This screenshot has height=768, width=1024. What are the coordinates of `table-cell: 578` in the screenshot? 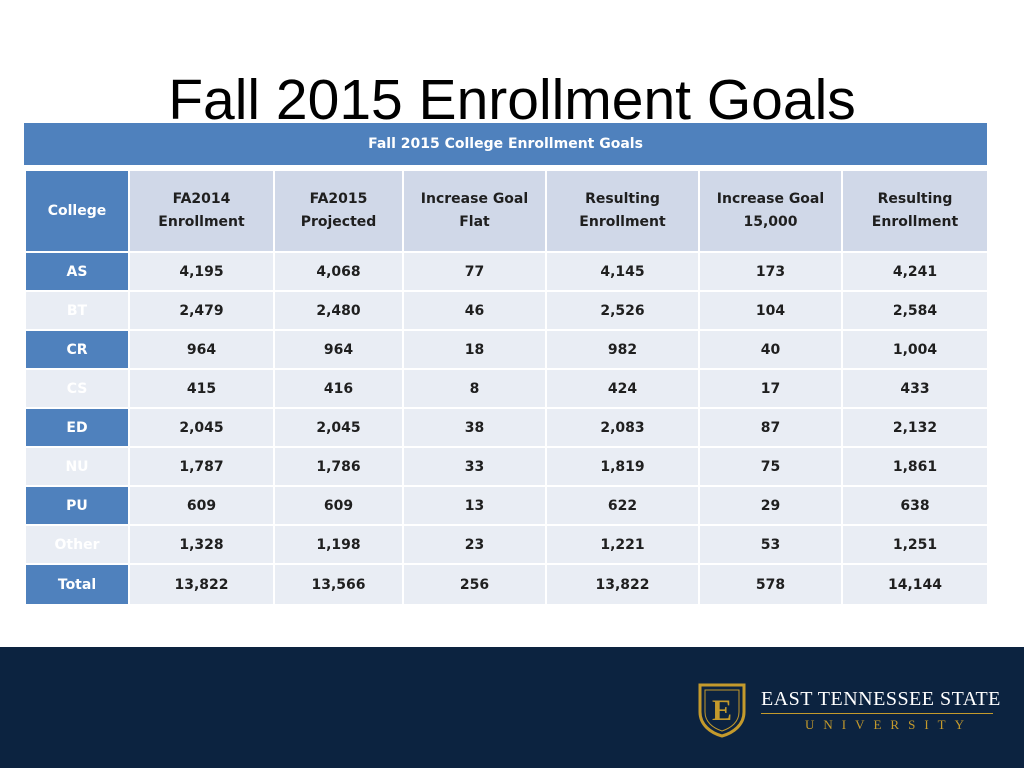 It's located at (770, 584).